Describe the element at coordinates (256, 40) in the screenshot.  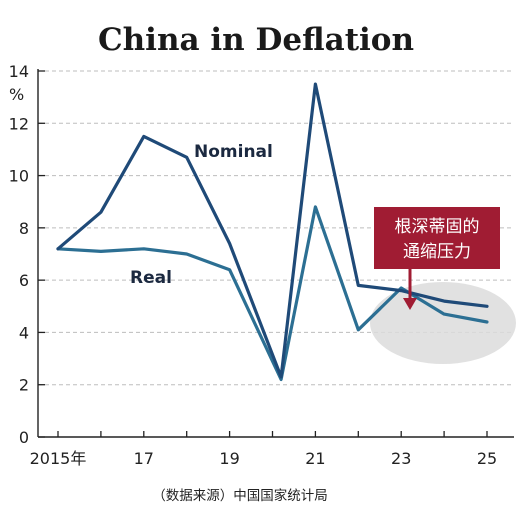
I see `chart-title: China in Deflation` at that location.